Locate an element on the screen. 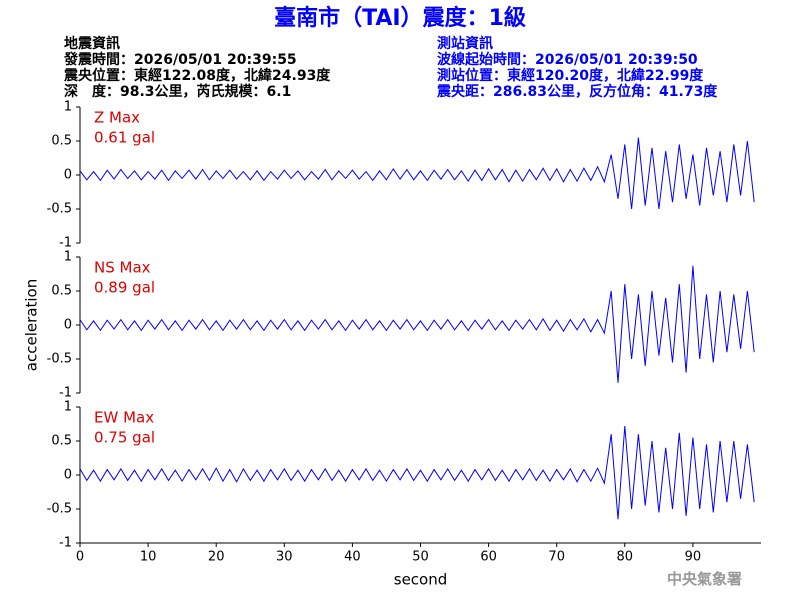  component-label: NS Max is located at coordinates (122, 268).